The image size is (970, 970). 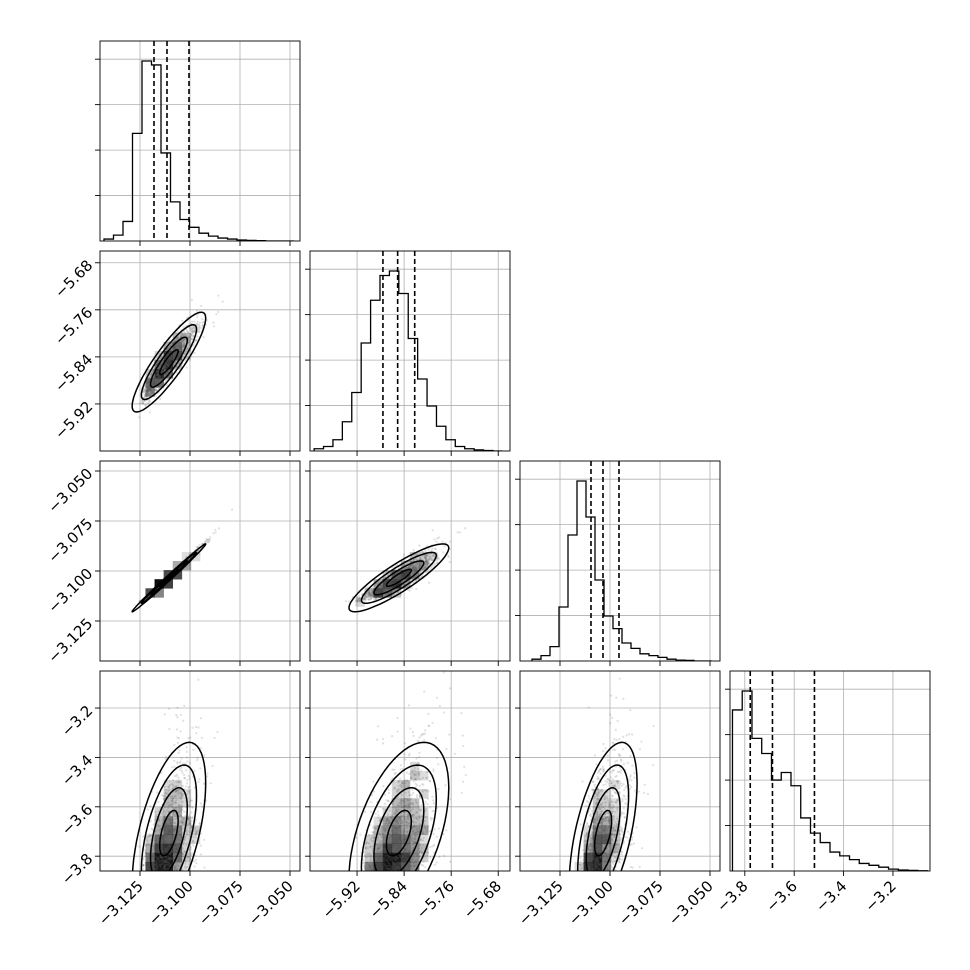 I want to click on x-tick-label: −3.050, so click(x=271, y=903).